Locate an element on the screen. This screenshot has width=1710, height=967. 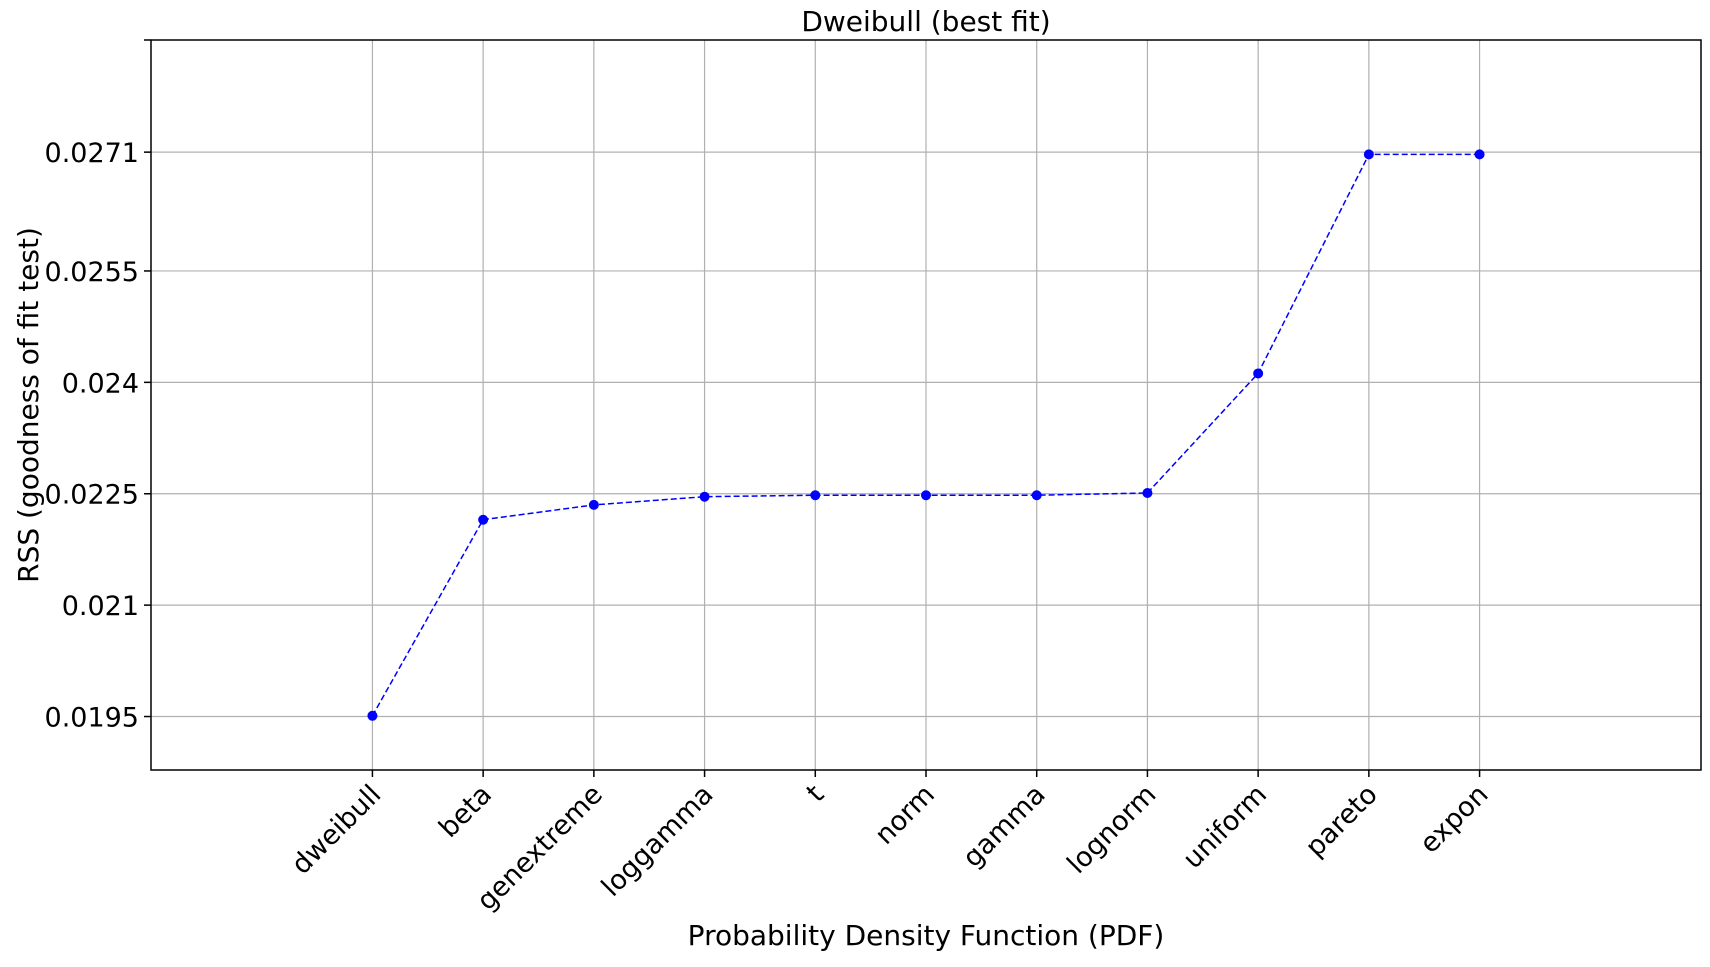
x-tick-label: beta is located at coordinates (465, 811).